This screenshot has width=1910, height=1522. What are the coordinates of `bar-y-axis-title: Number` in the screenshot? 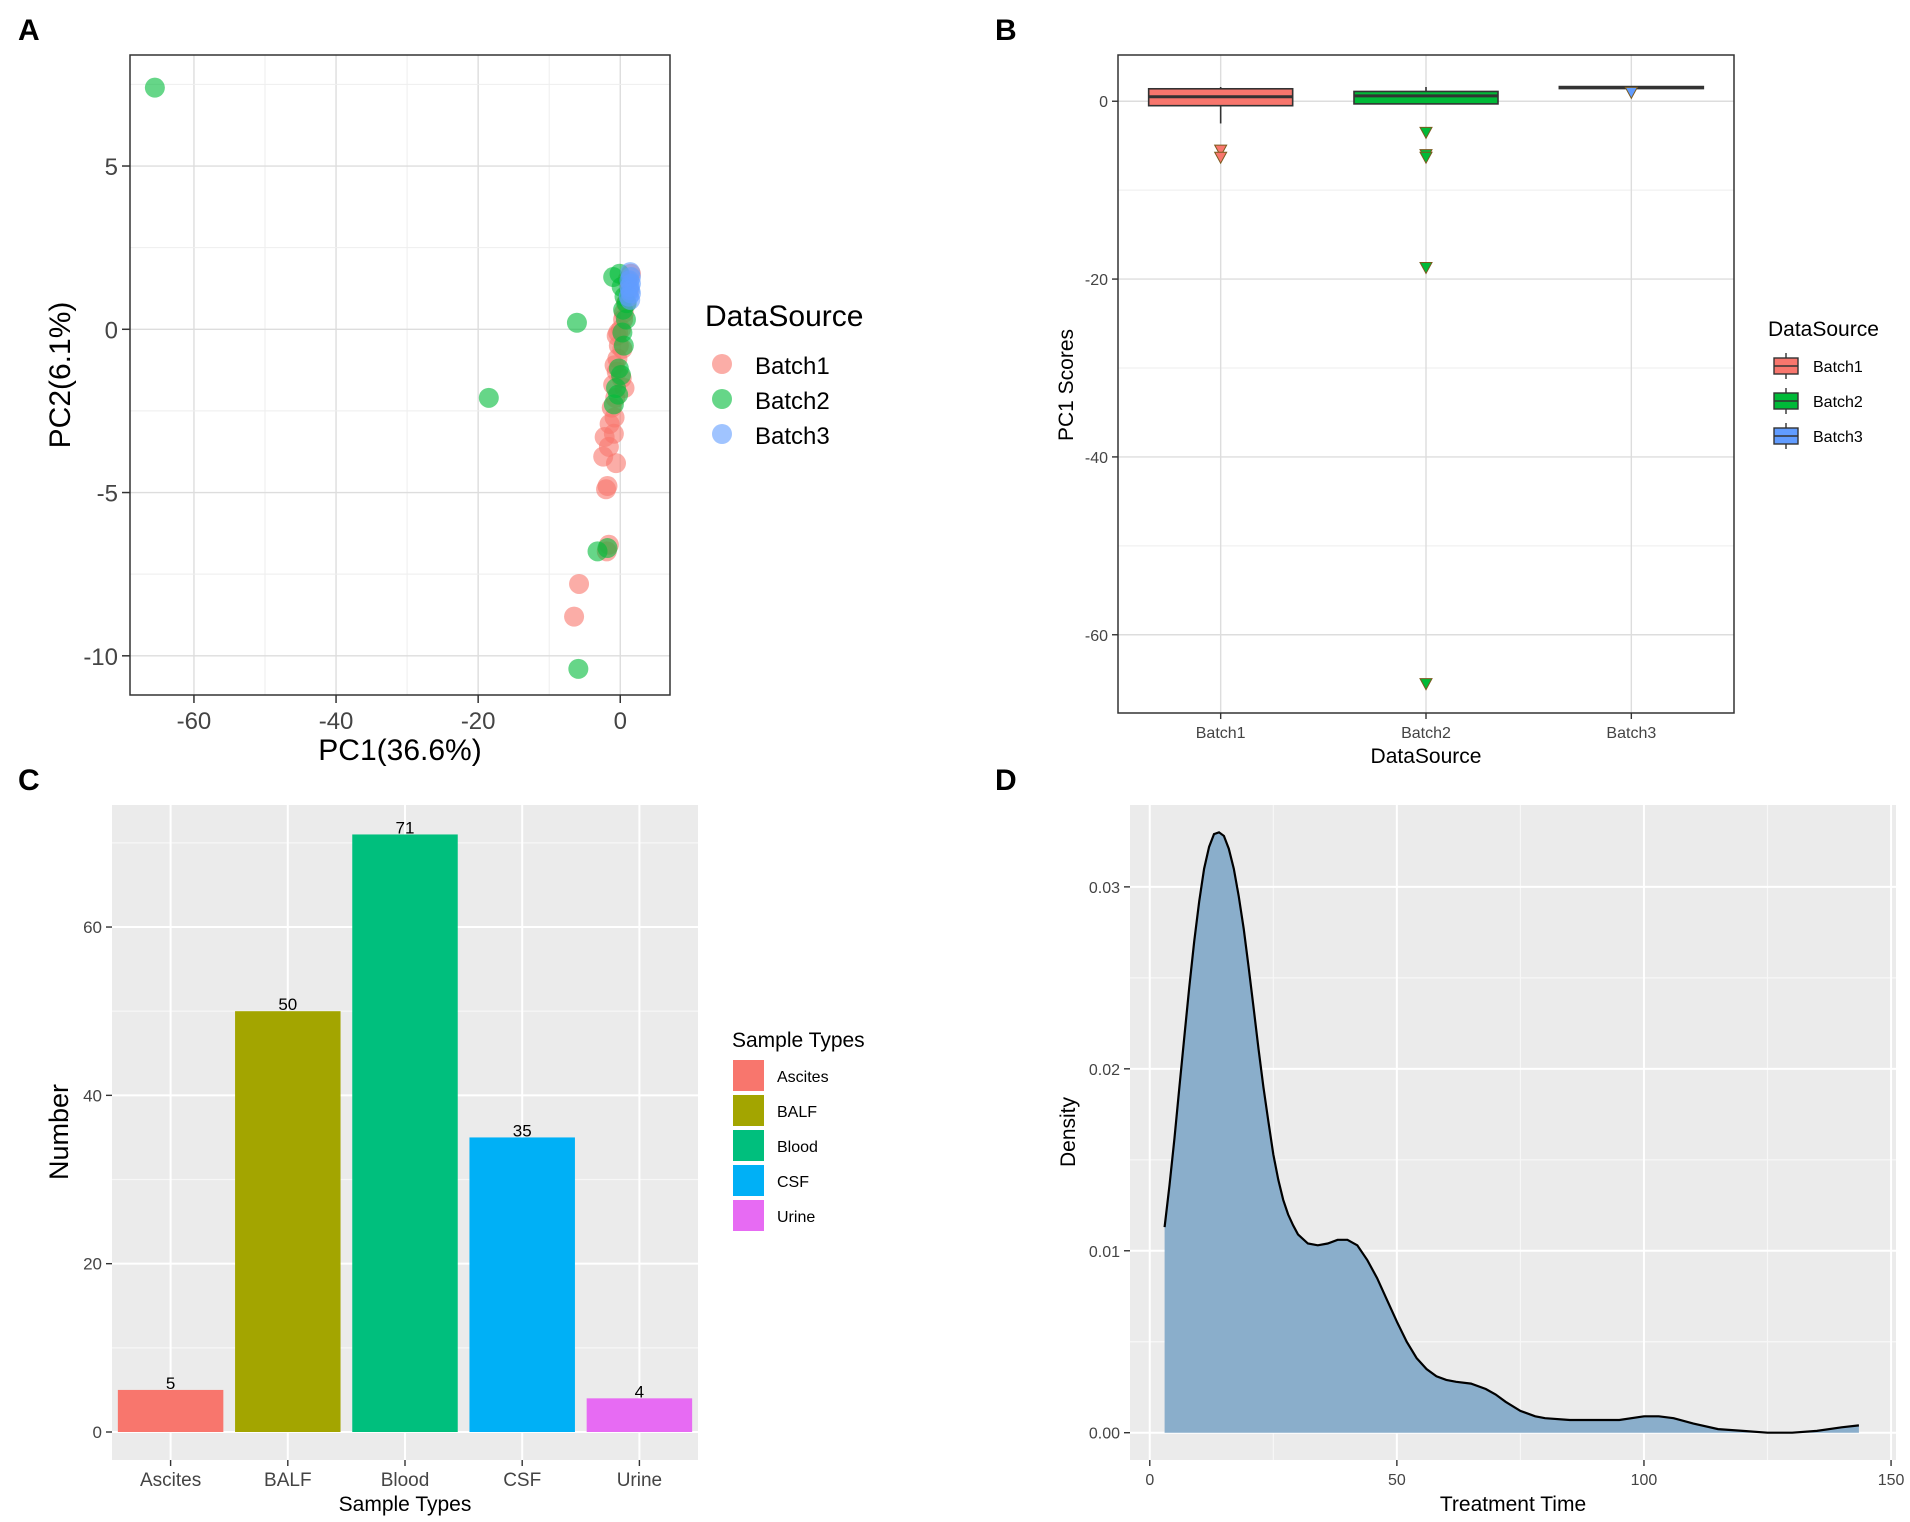 It's located at (59, 1132).